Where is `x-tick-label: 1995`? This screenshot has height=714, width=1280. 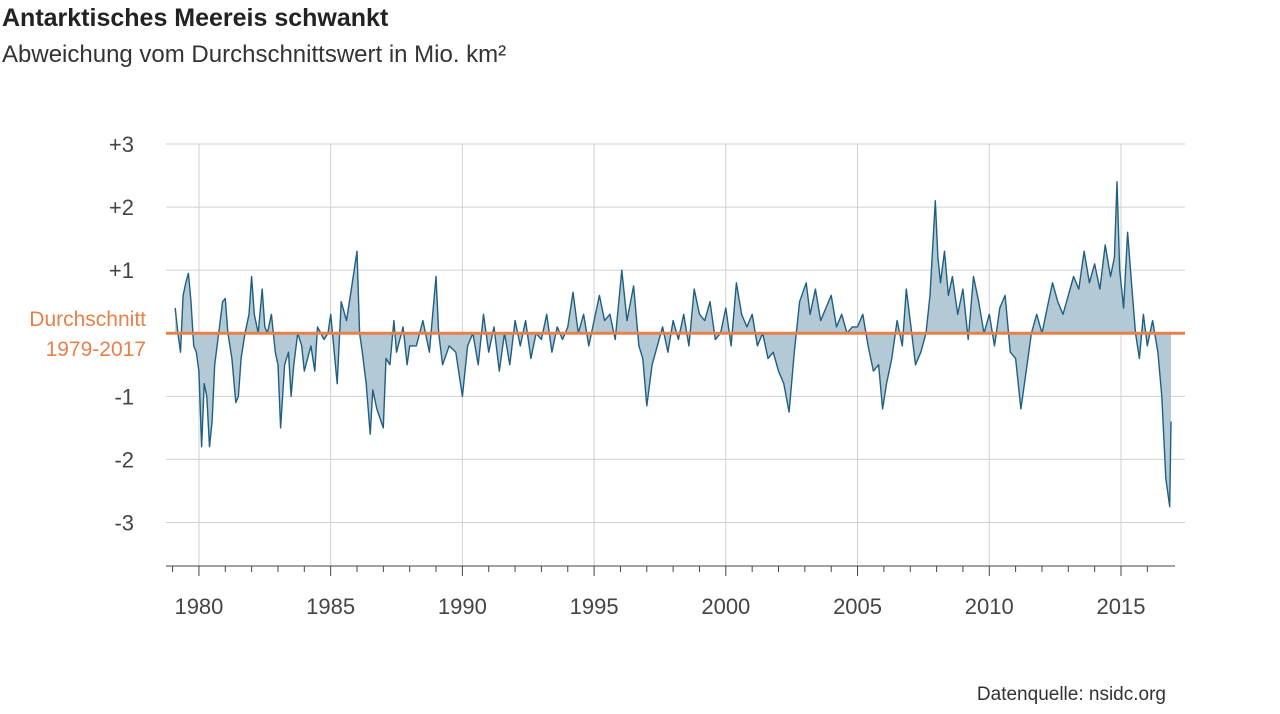 x-tick-label: 1995 is located at coordinates (594, 606).